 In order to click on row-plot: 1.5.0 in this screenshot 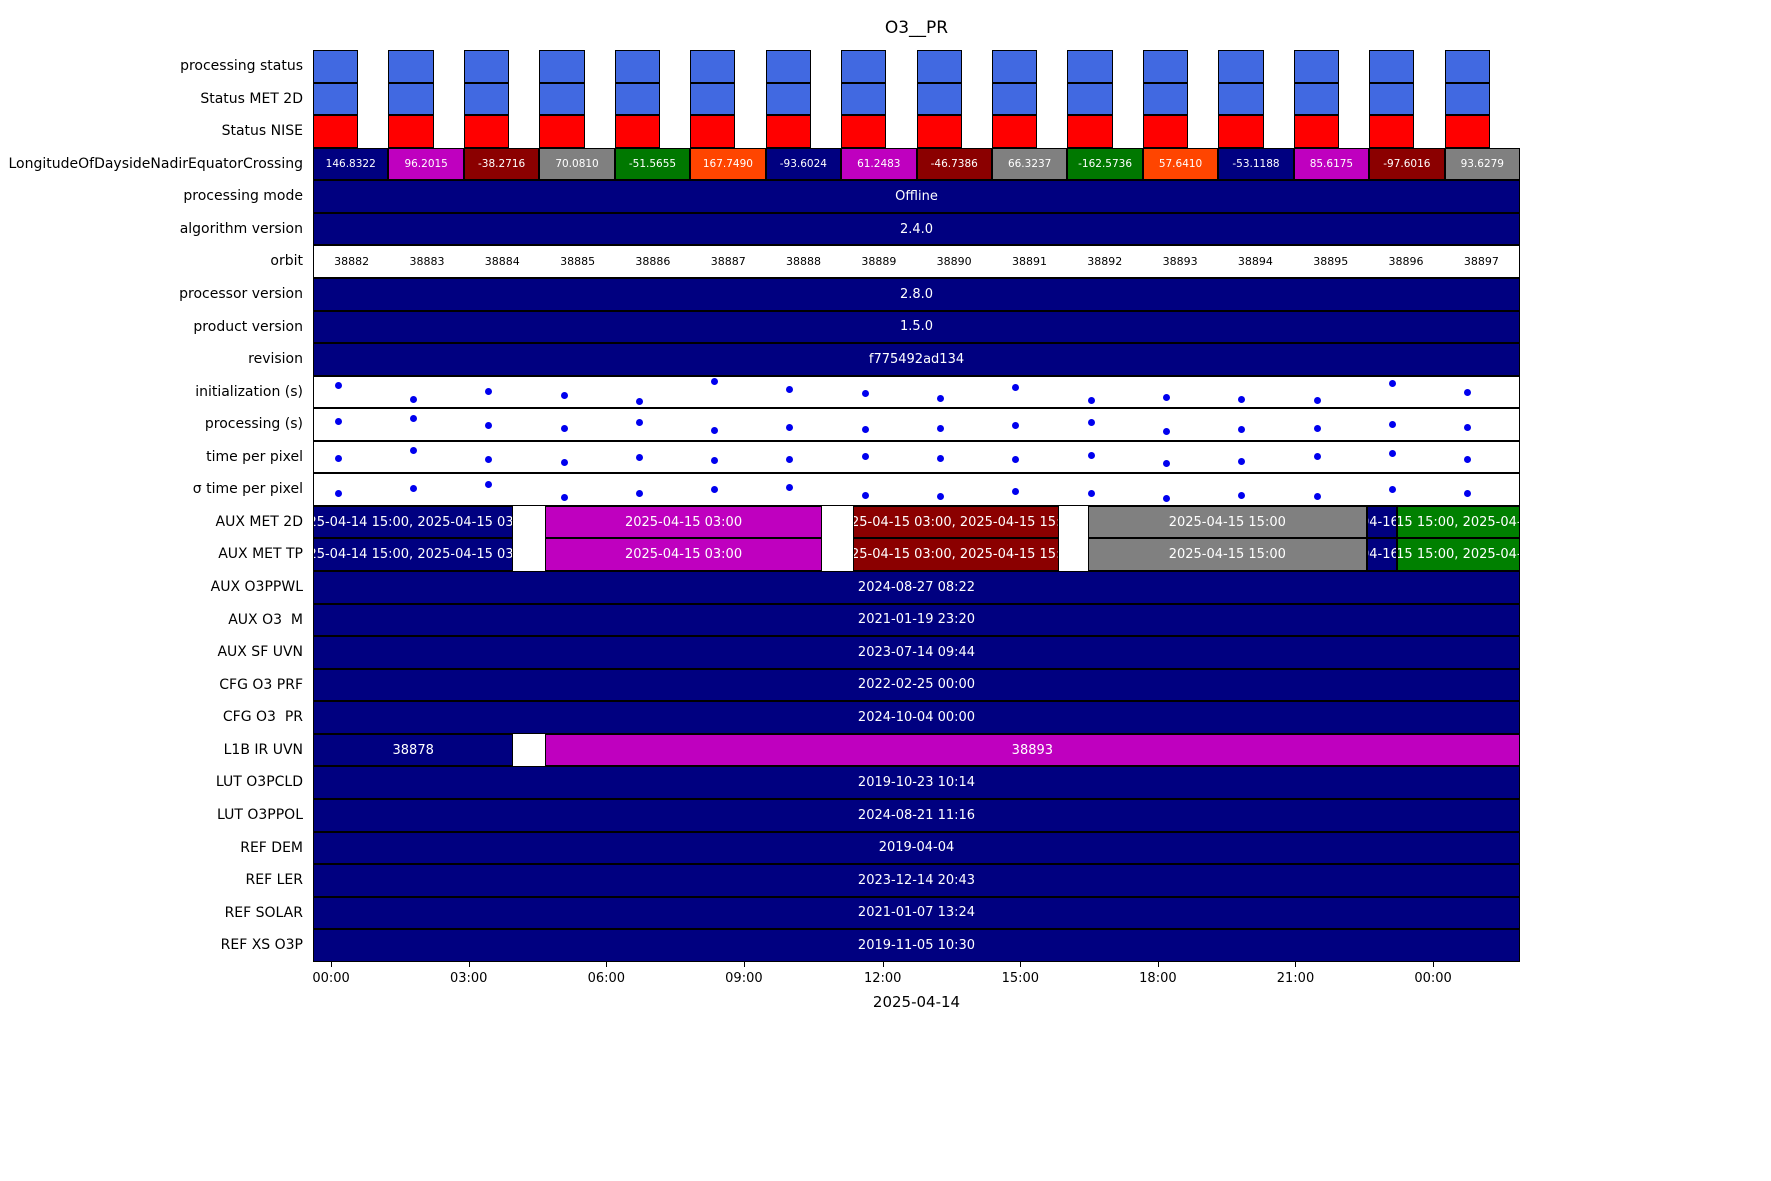, I will do `click(916, 327)`.